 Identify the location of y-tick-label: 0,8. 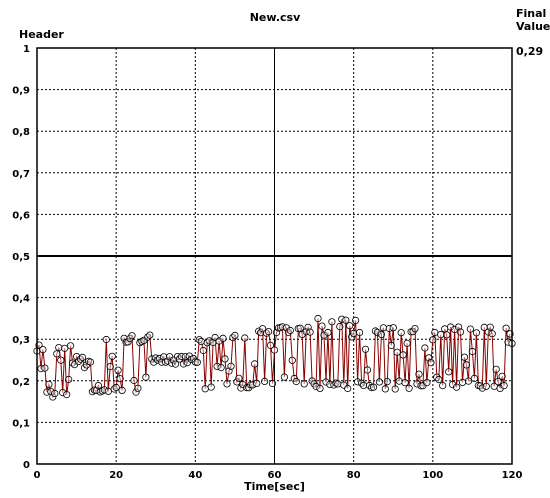
(21, 132).